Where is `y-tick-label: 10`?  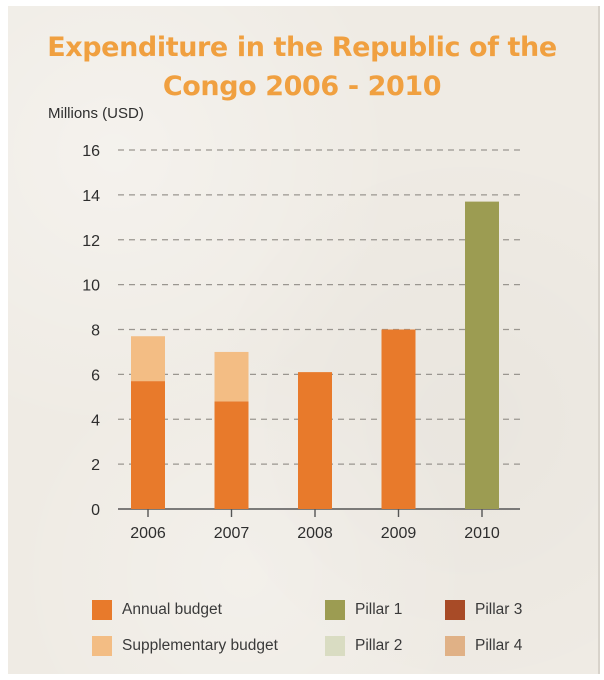 y-tick-label: 10 is located at coordinates (91, 286).